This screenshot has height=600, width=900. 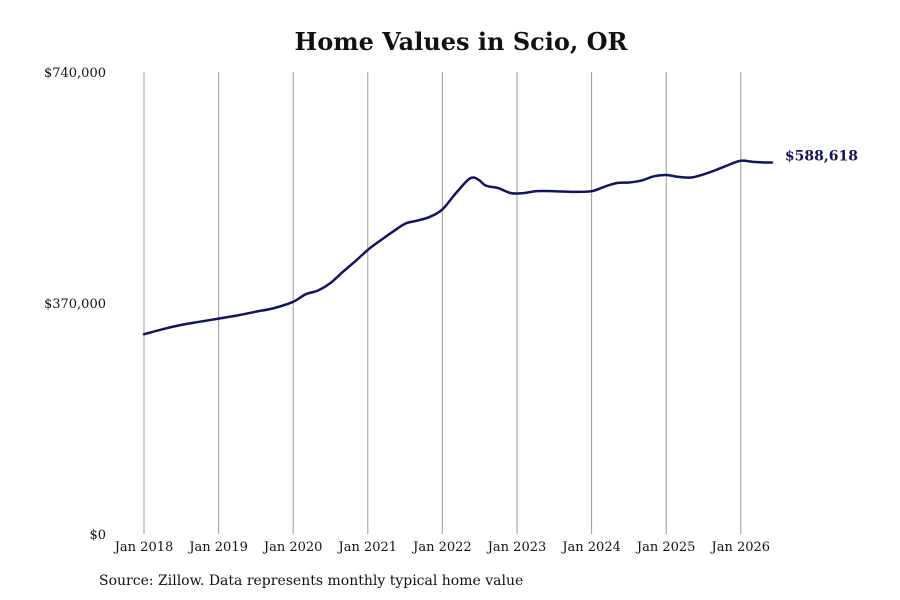 I want to click on y-tick-label: $0, so click(x=97, y=535).